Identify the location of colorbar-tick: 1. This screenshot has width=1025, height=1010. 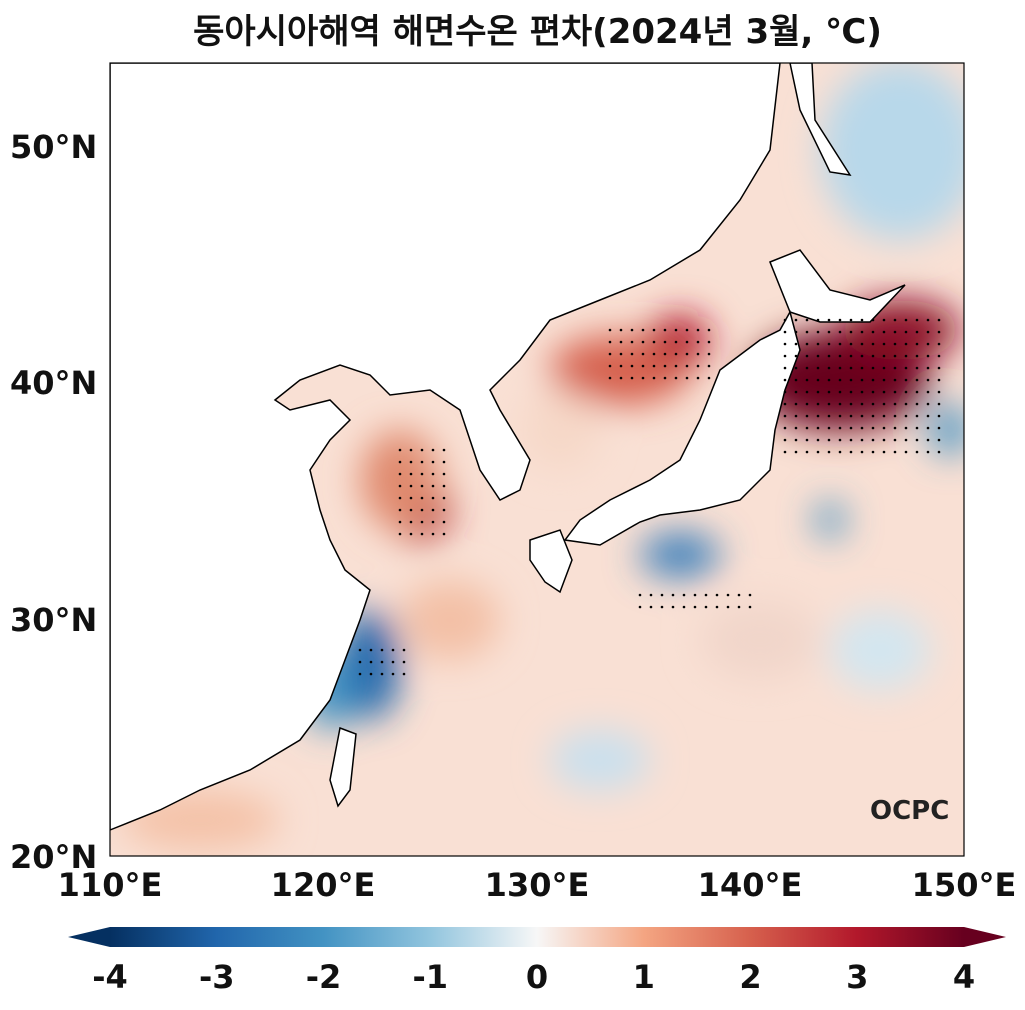
(643, 977).